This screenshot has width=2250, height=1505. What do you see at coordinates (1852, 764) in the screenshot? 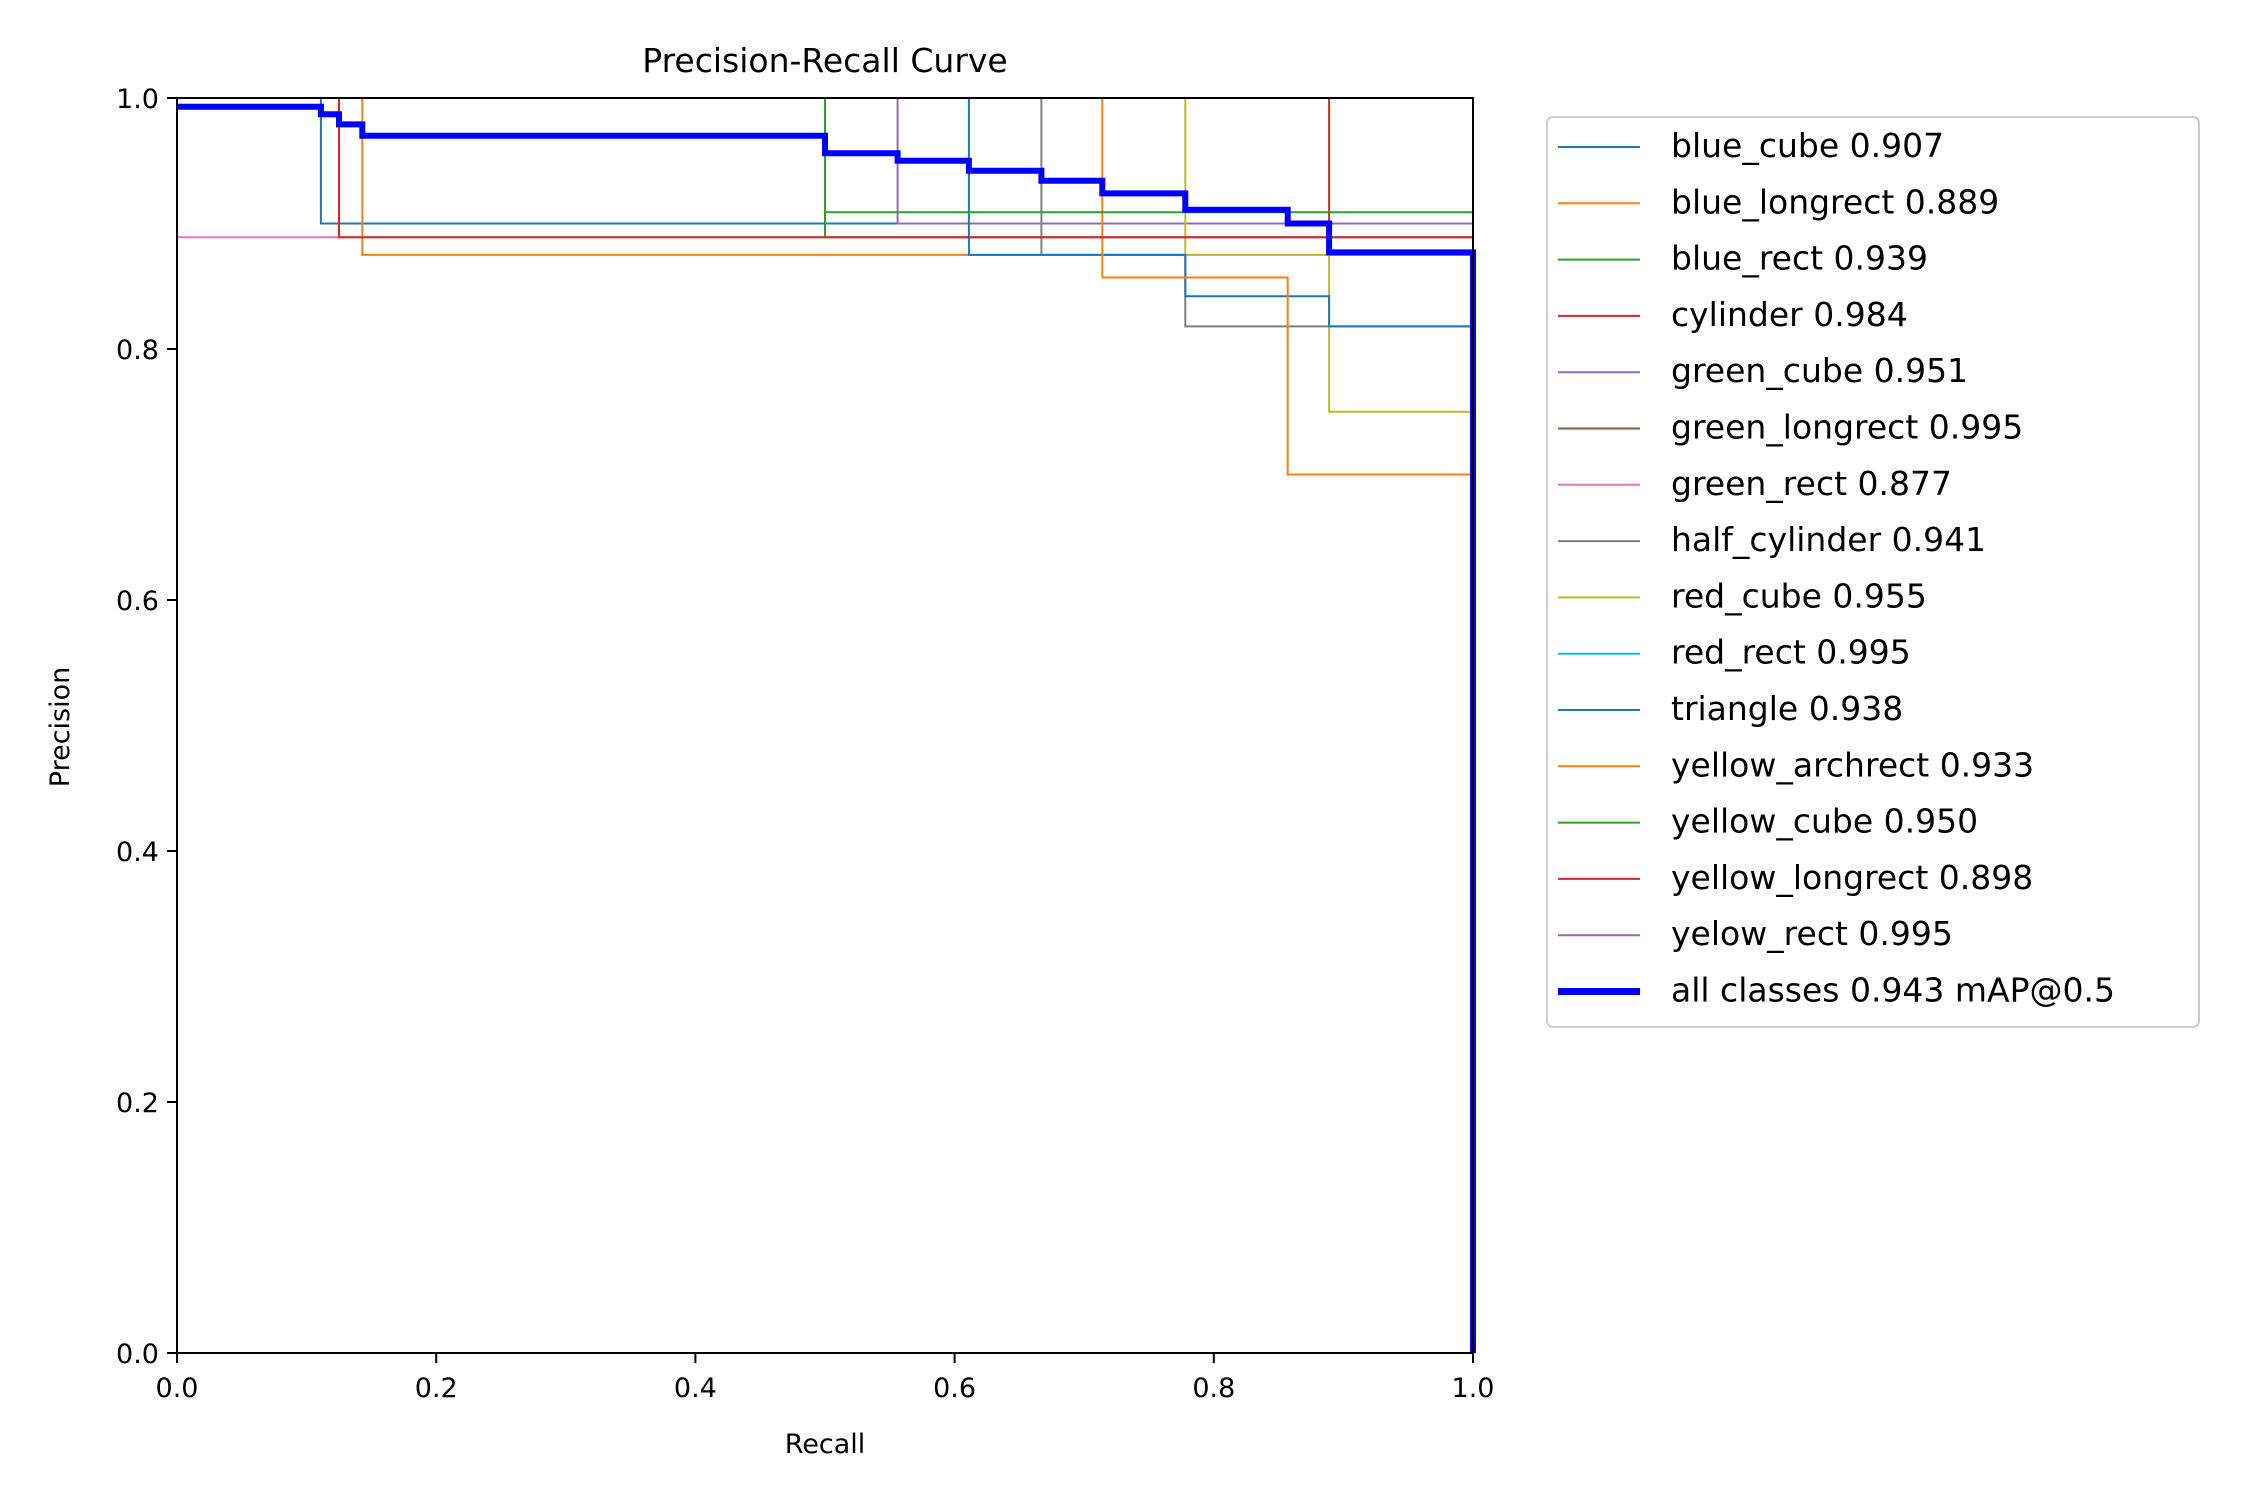
I see `legend-label: yellow_archrect 0.933` at bounding box center [1852, 764].